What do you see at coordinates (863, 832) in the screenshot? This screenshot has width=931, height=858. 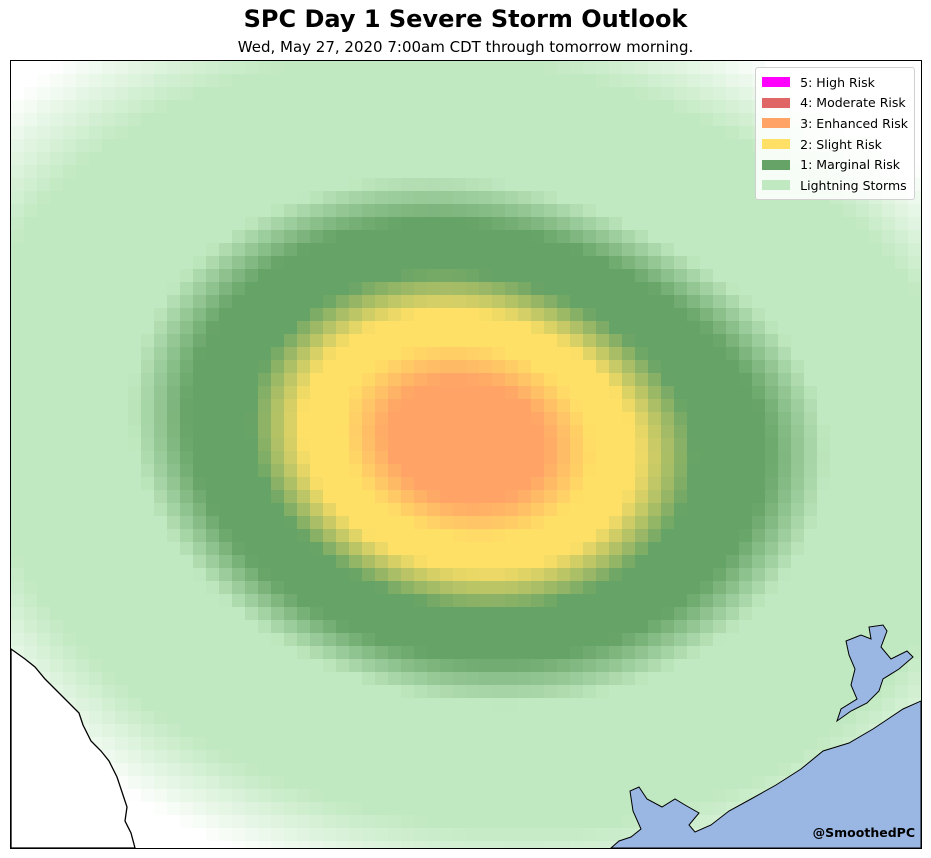 I see `credit-label: @SmoothedPC` at bounding box center [863, 832].